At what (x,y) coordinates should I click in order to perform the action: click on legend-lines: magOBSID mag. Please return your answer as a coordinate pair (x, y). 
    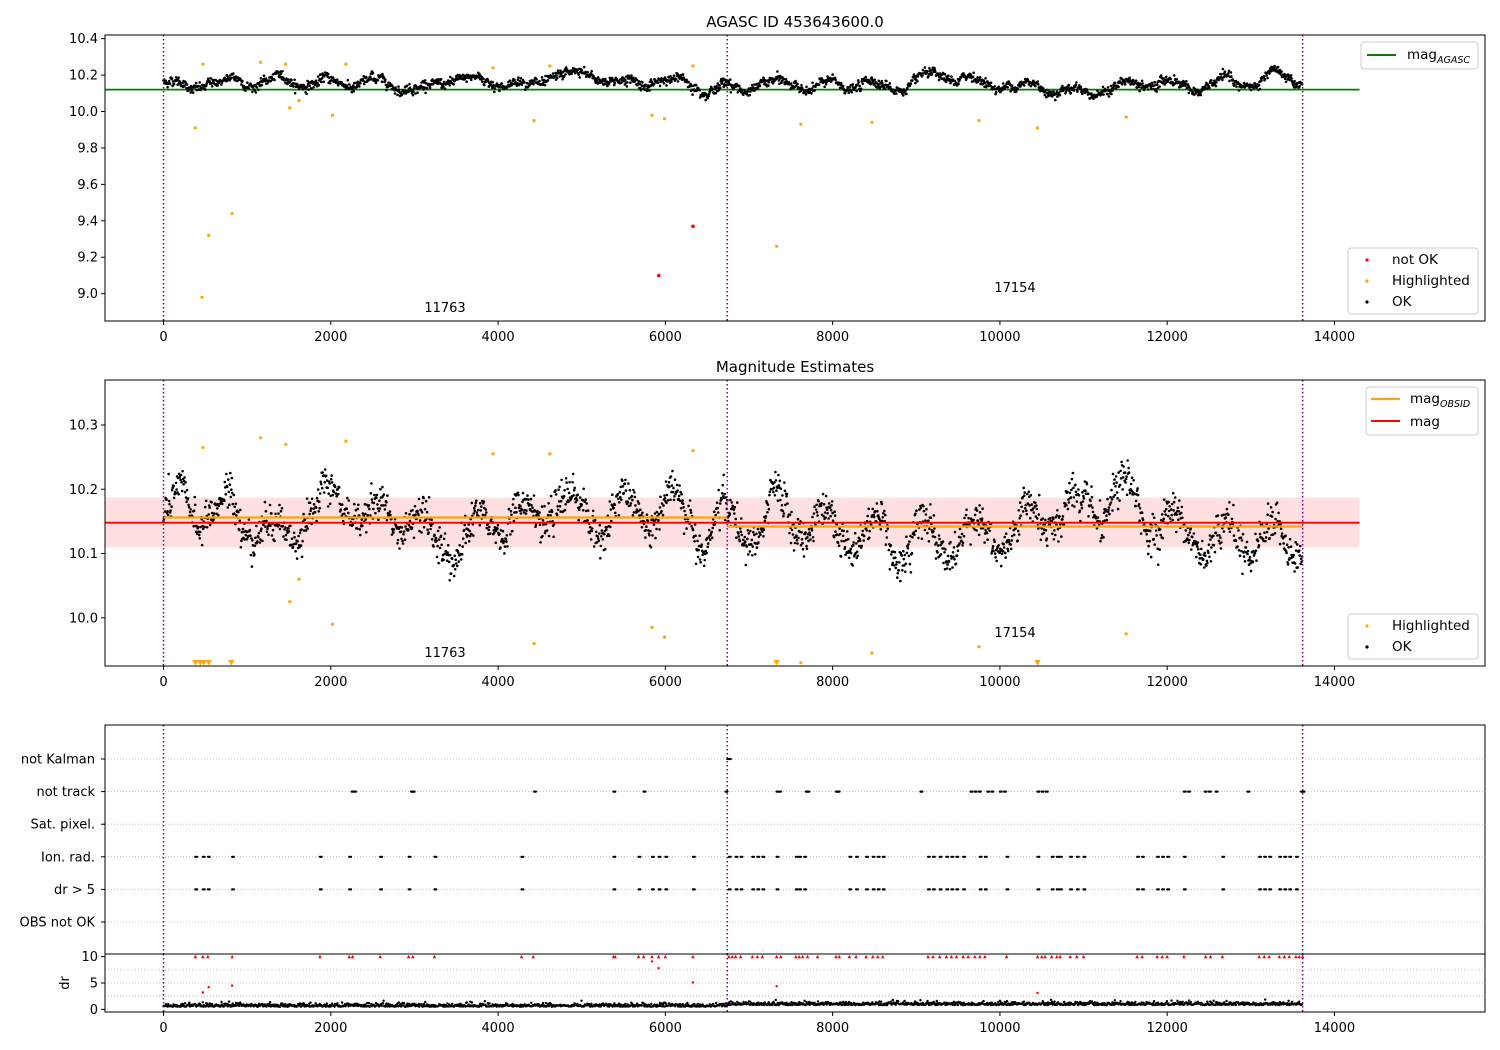
    Looking at the image, I should click on (1422, 411).